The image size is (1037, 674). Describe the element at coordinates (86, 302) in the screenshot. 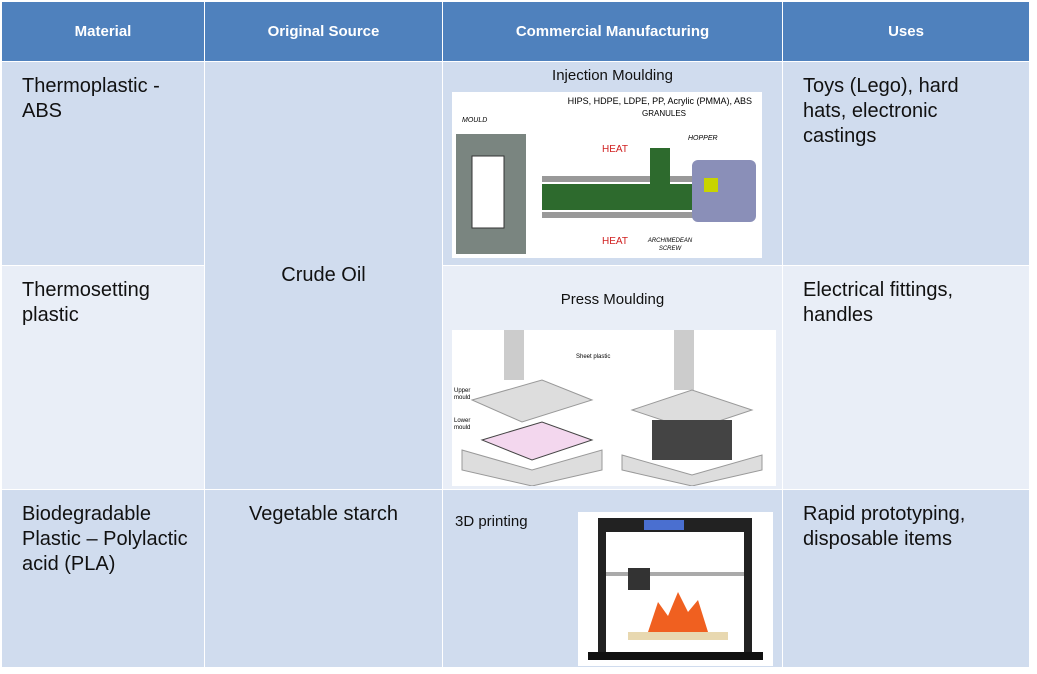

I see `material: Thermosetting plastic` at that location.